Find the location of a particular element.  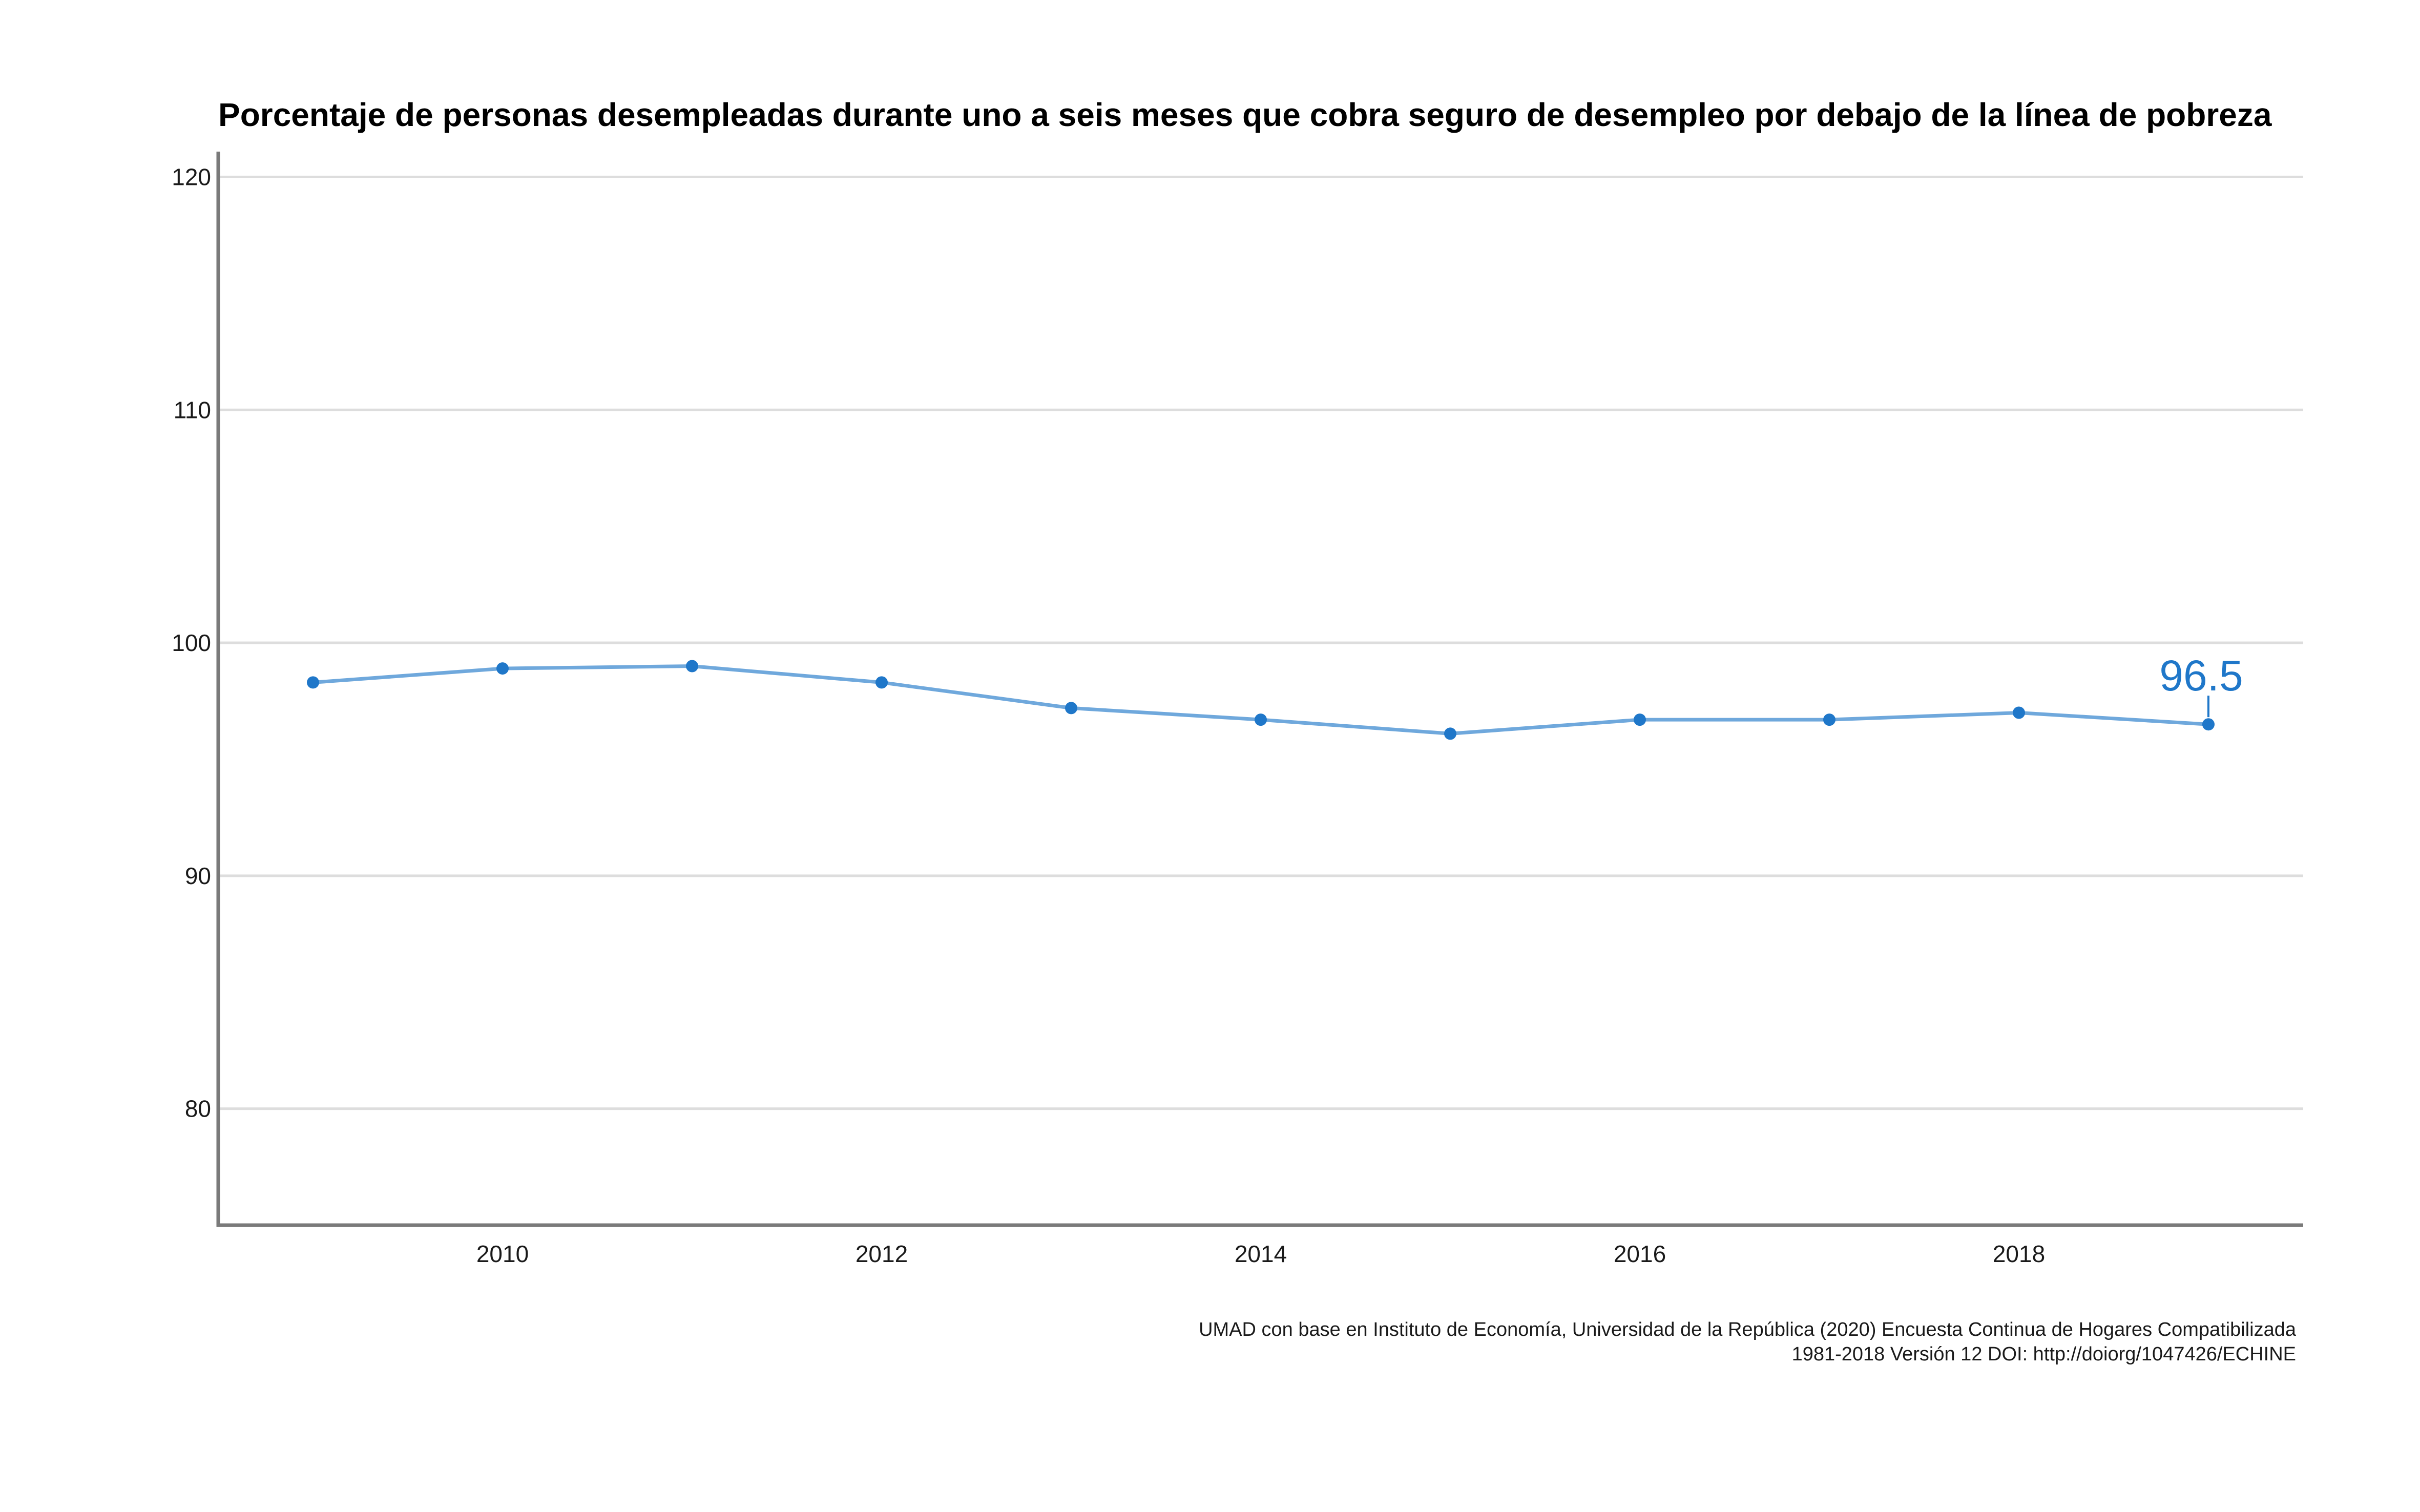

data-point-2012 is located at coordinates (881, 682).